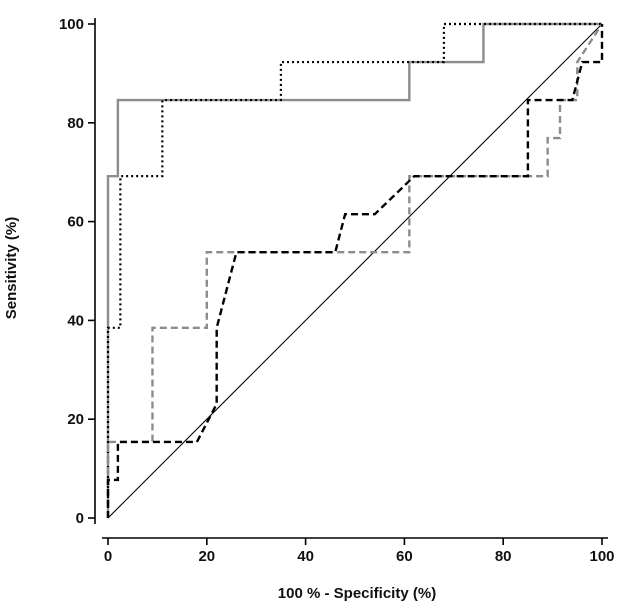  Describe the element at coordinates (601, 556) in the screenshot. I see `x-tick-label: 100` at that location.